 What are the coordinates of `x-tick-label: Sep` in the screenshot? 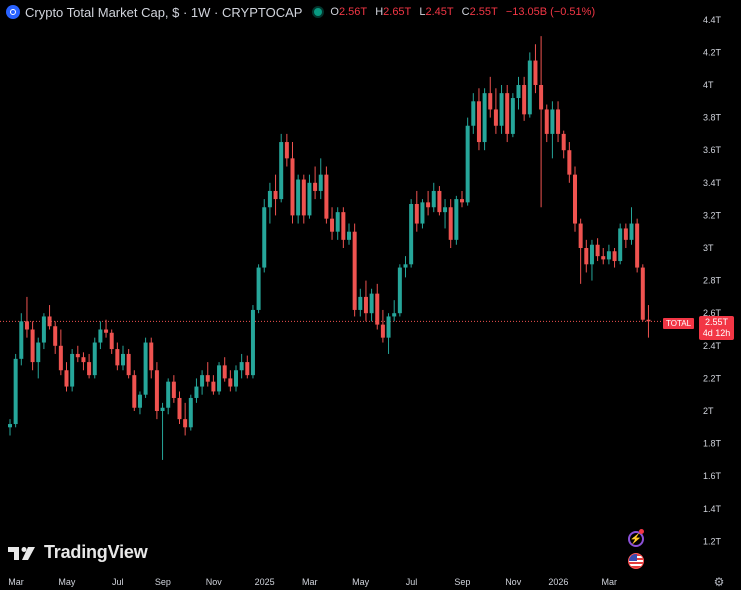 It's located at (163, 582).